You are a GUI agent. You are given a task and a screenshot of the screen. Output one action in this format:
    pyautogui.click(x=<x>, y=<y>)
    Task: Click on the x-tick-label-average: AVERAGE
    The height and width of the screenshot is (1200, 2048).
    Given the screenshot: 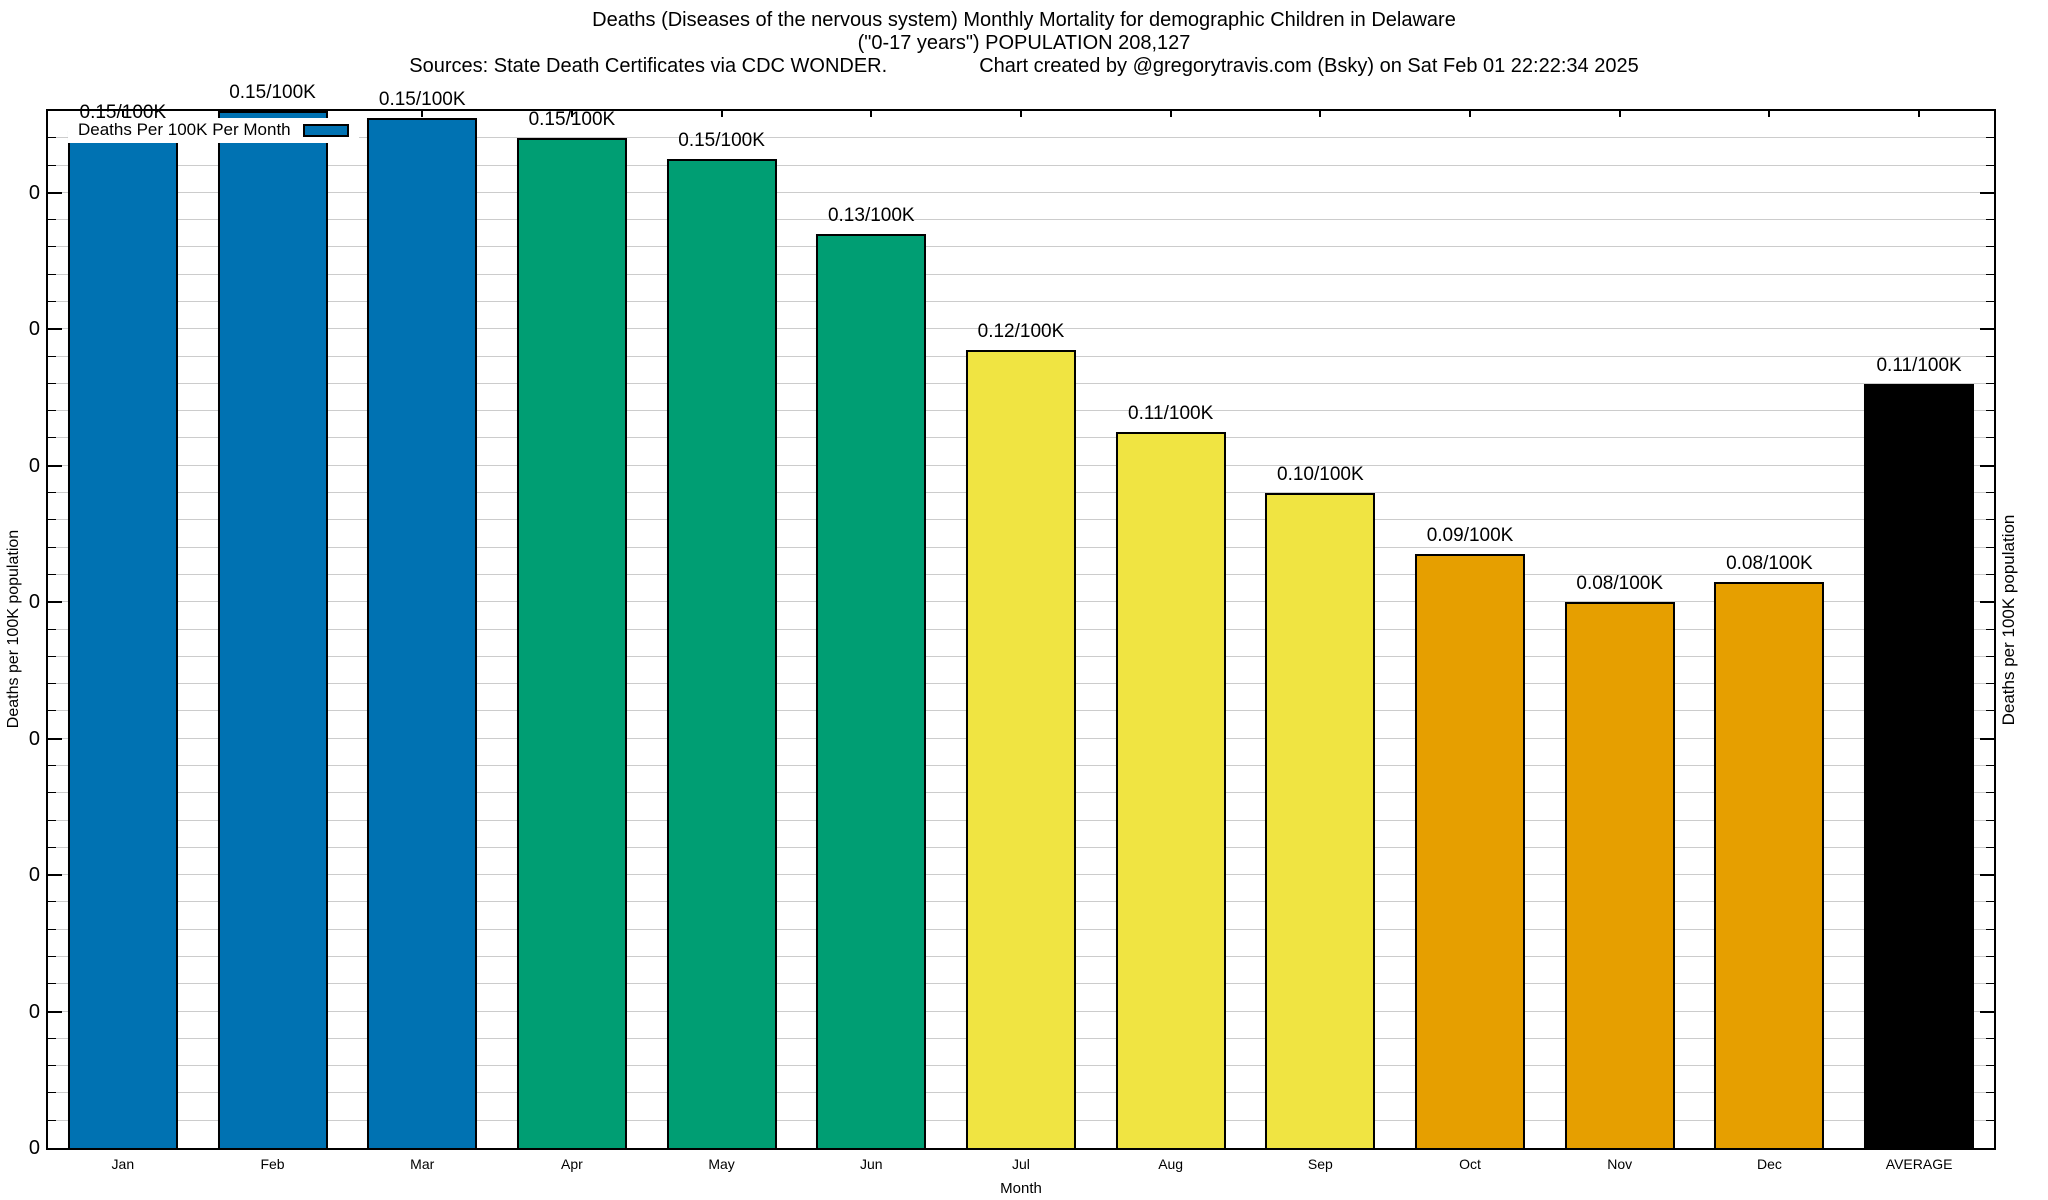 What is the action you would take?
    pyautogui.click(x=1919, y=1164)
    